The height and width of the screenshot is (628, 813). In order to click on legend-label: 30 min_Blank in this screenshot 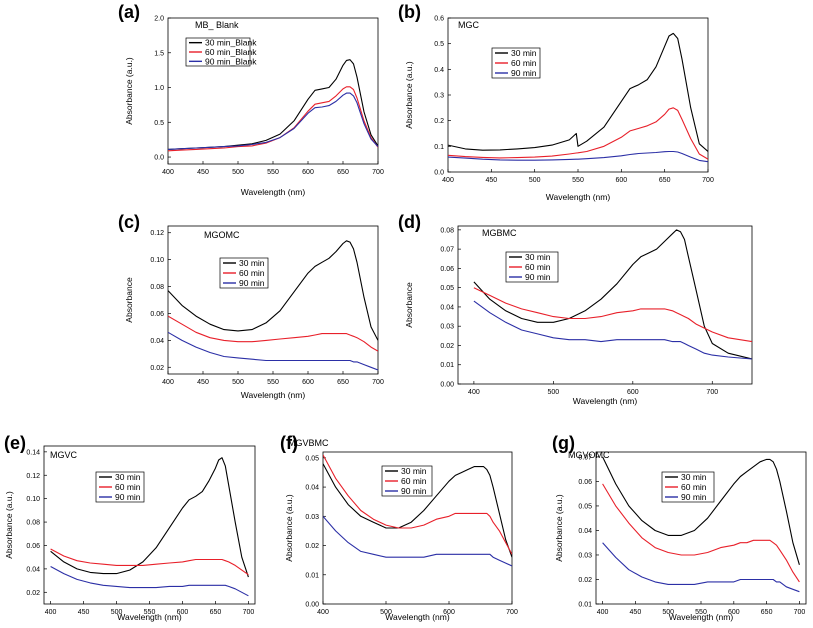, I will do `click(231, 43)`.